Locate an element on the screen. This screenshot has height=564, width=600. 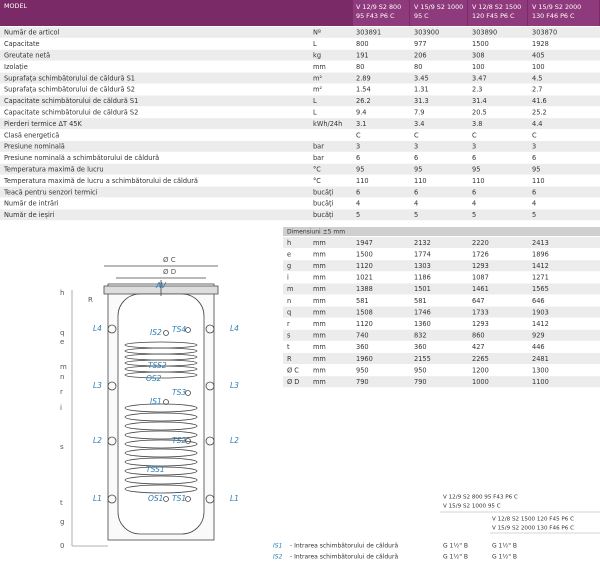
cell: 6 is located at coordinates (416, 158).